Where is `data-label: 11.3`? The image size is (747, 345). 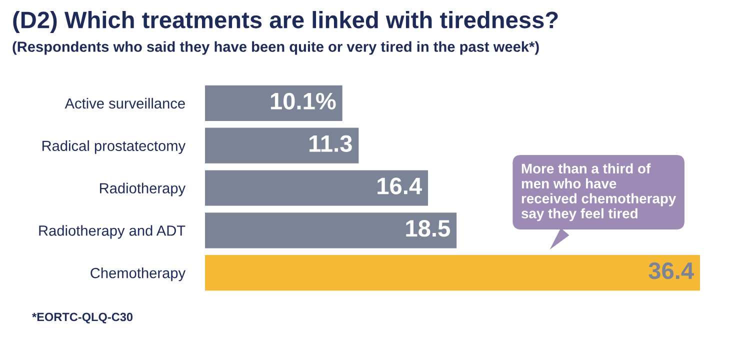 data-label: 11.3 is located at coordinates (331, 143).